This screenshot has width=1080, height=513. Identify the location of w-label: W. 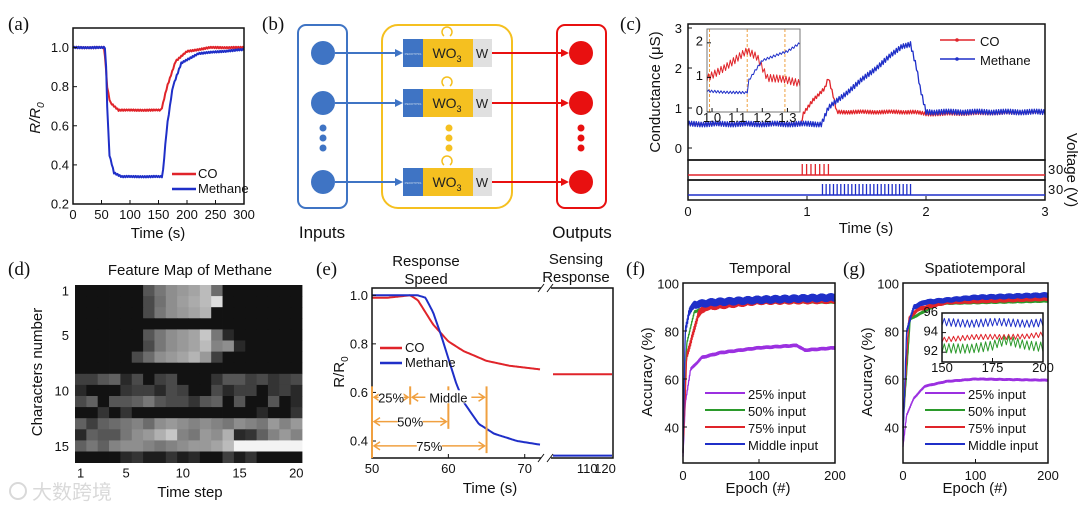
(482, 103).